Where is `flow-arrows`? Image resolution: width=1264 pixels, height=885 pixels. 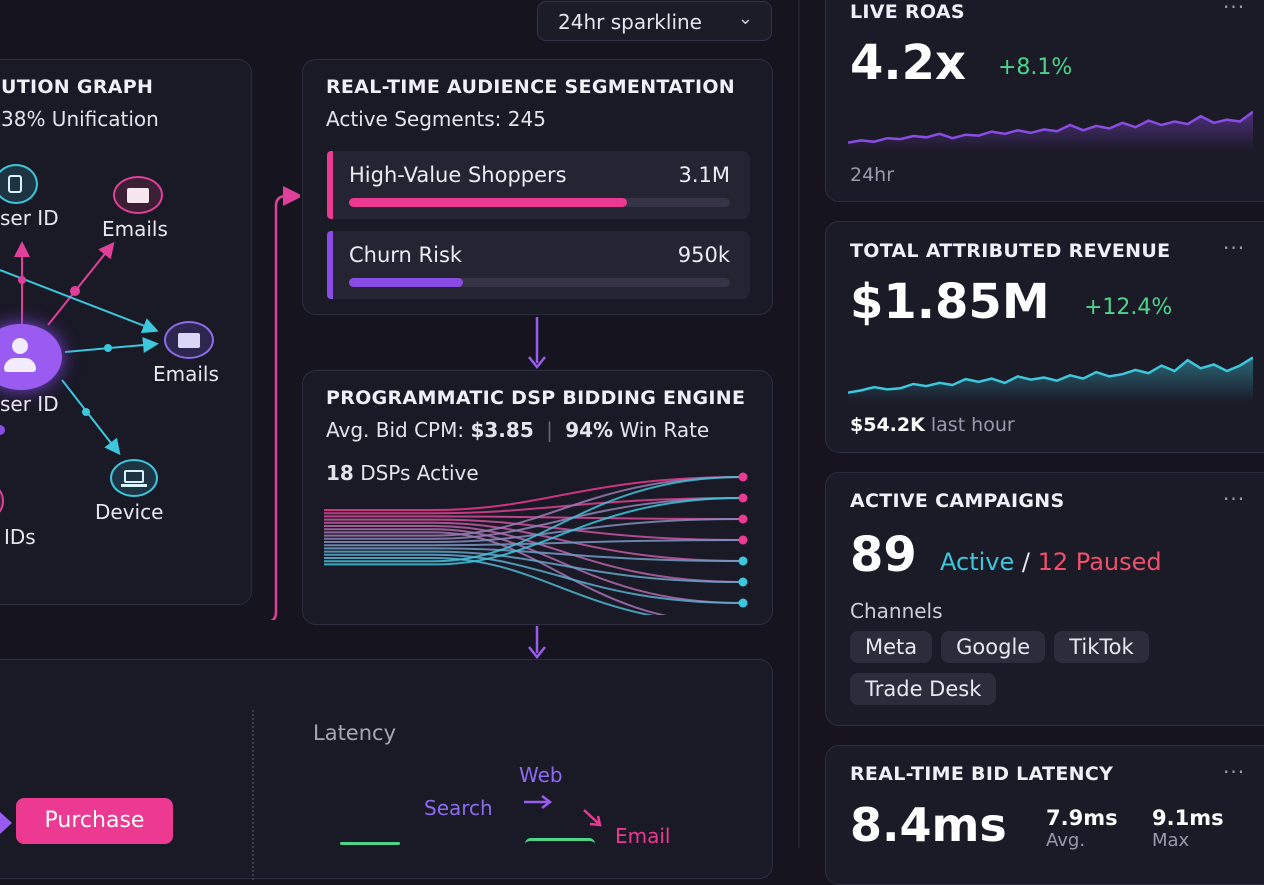
flow-arrows is located at coordinates (537, 488).